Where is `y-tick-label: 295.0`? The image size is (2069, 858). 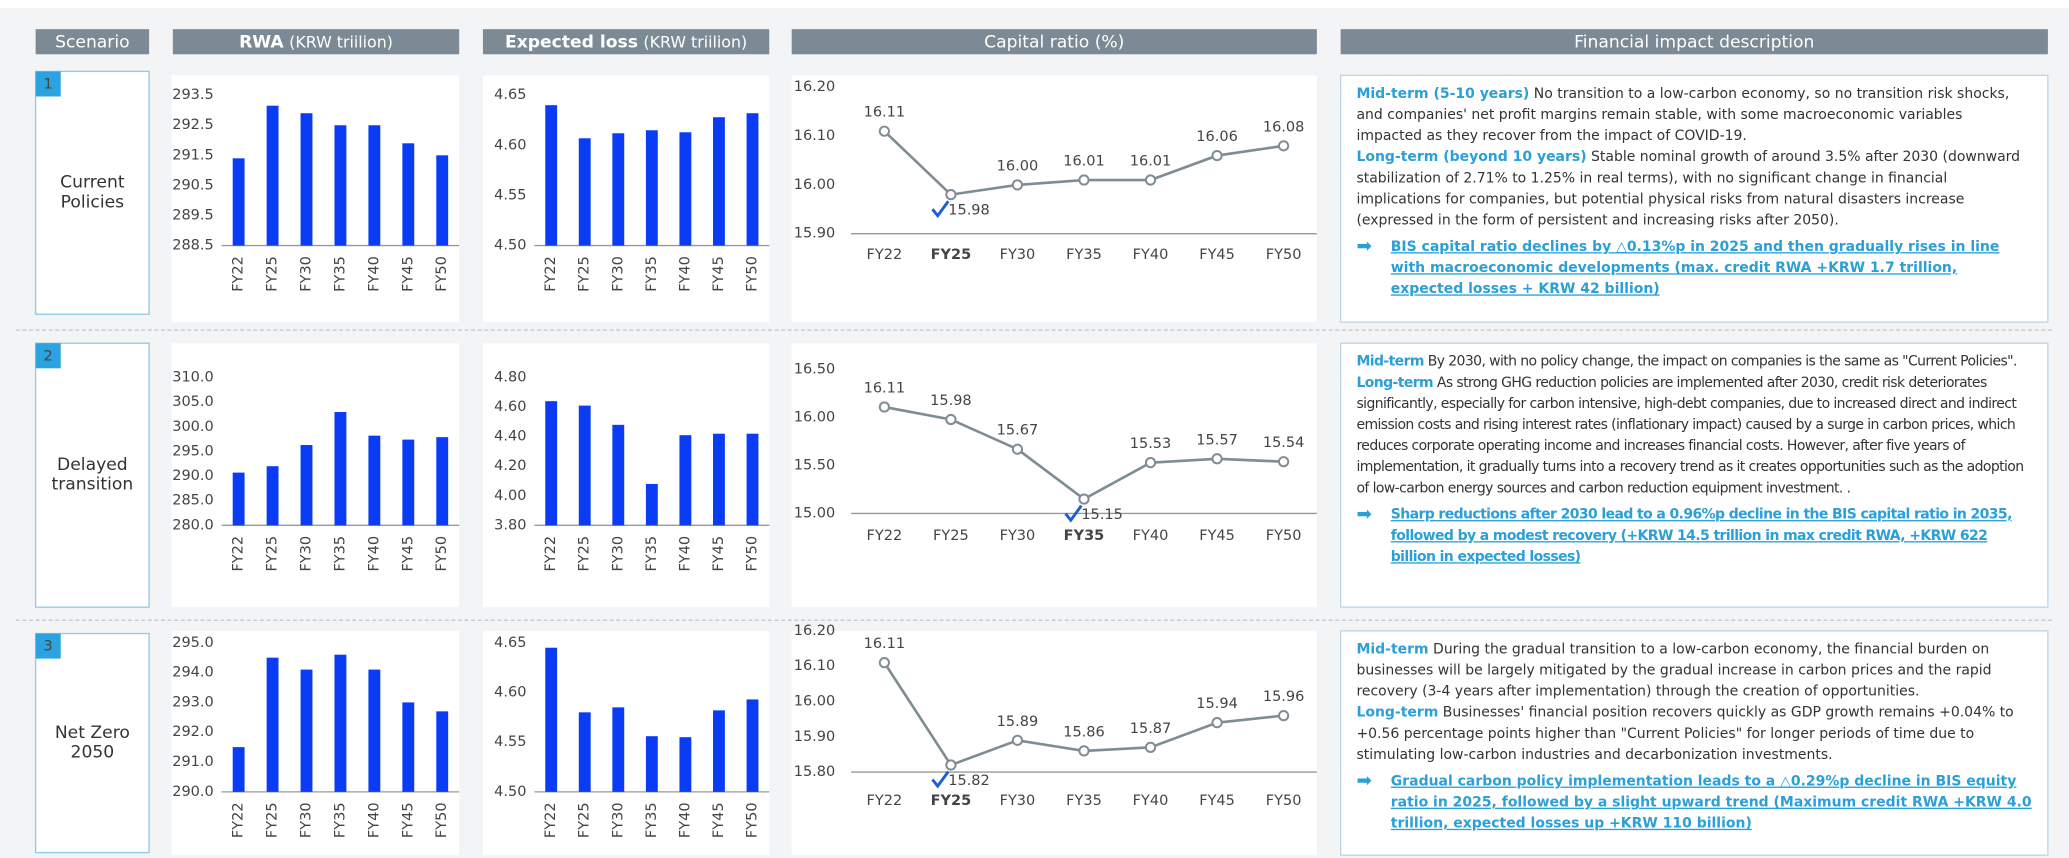
y-tick-label: 295.0 is located at coordinates (193, 451).